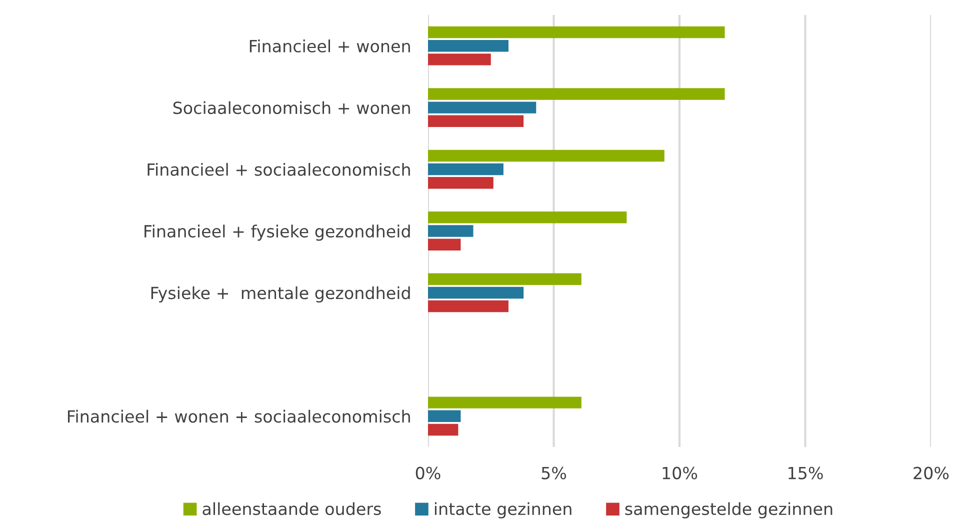 The width and height of the screenshot is (955, 523). Describe the element at coordinates (931, 473) in the screenshot. I see `x-tick-label: 20%` at that location.